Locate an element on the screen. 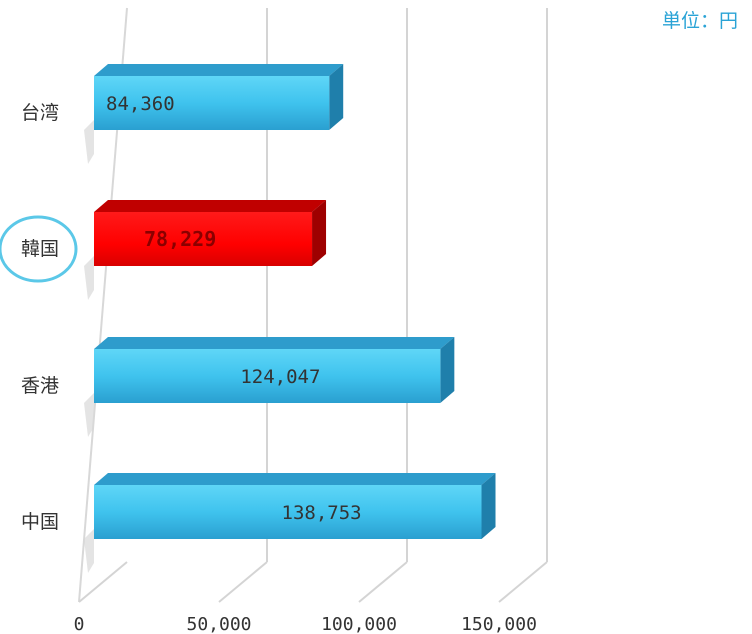  bar-value-label: 78,229 is located at coordinates (180, 239).